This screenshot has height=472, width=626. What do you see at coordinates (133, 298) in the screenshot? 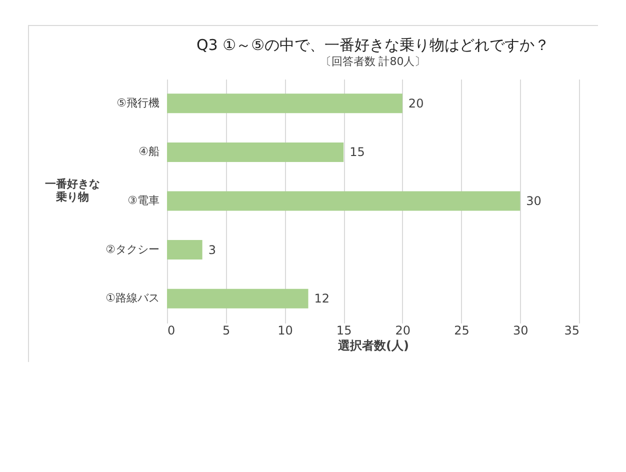
I see `y-tick-label: ①路線バス` at bounding box center [133, 298].